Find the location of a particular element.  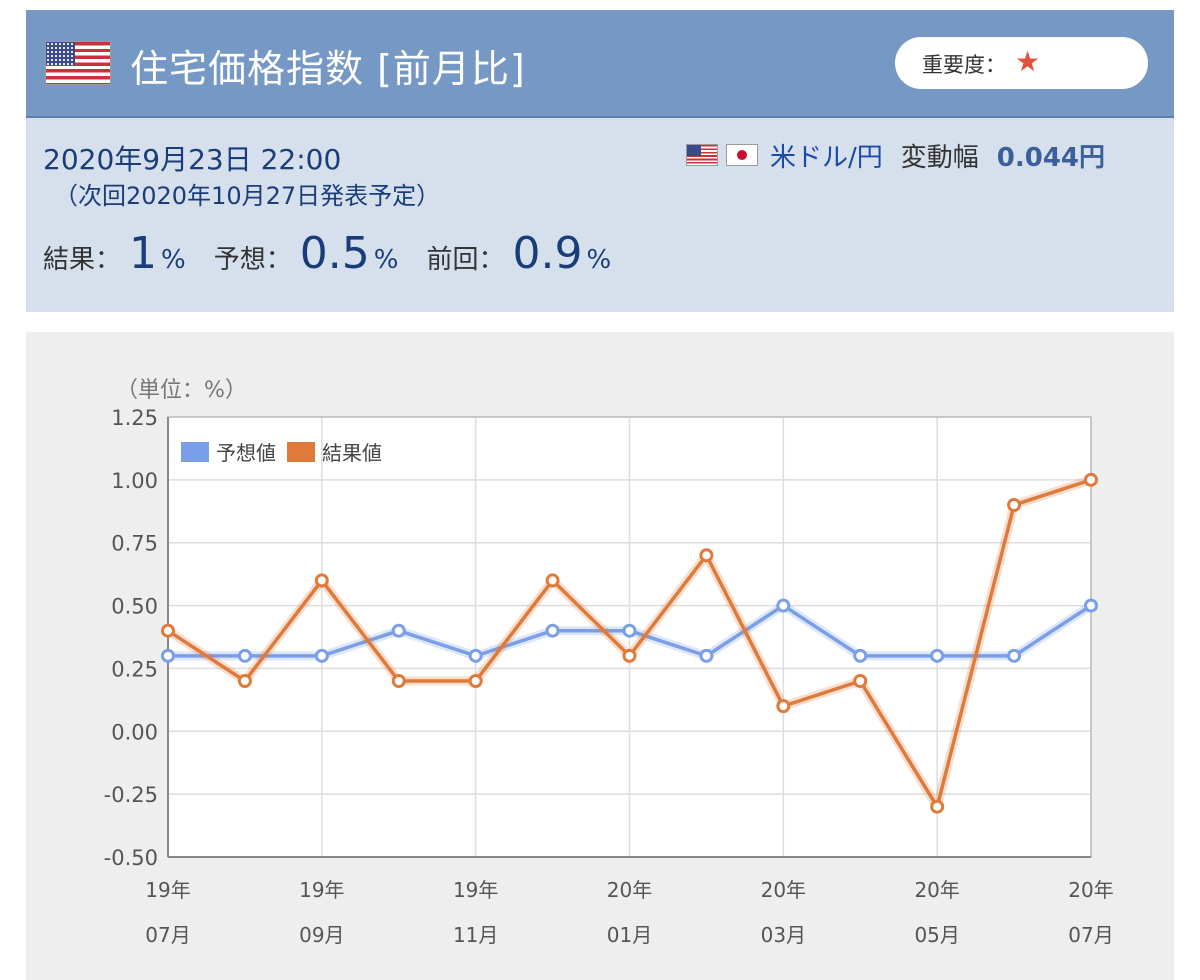

legend-label-0: 予想値 is located at coordinates (246, 453).